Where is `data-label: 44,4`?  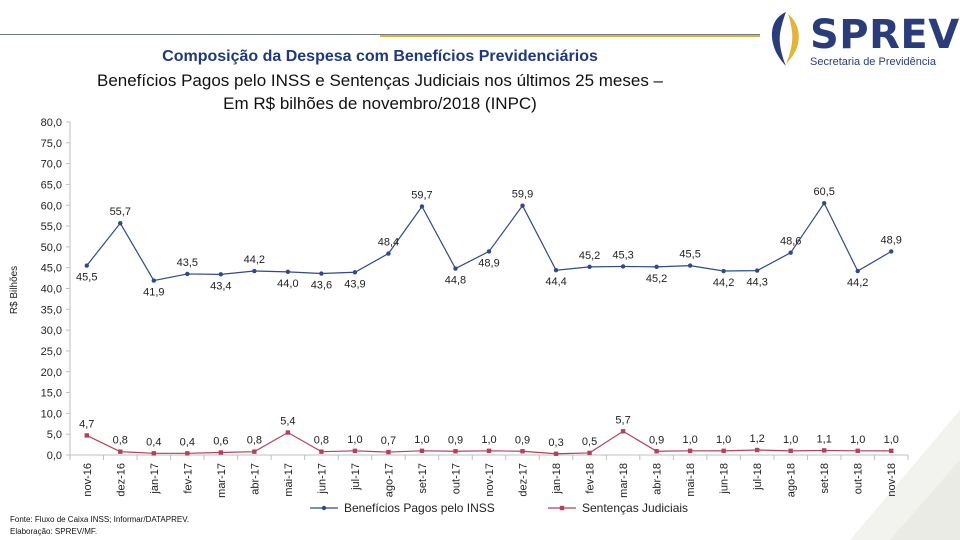
data-label: 44,4 is located at coordinates (555, 282).